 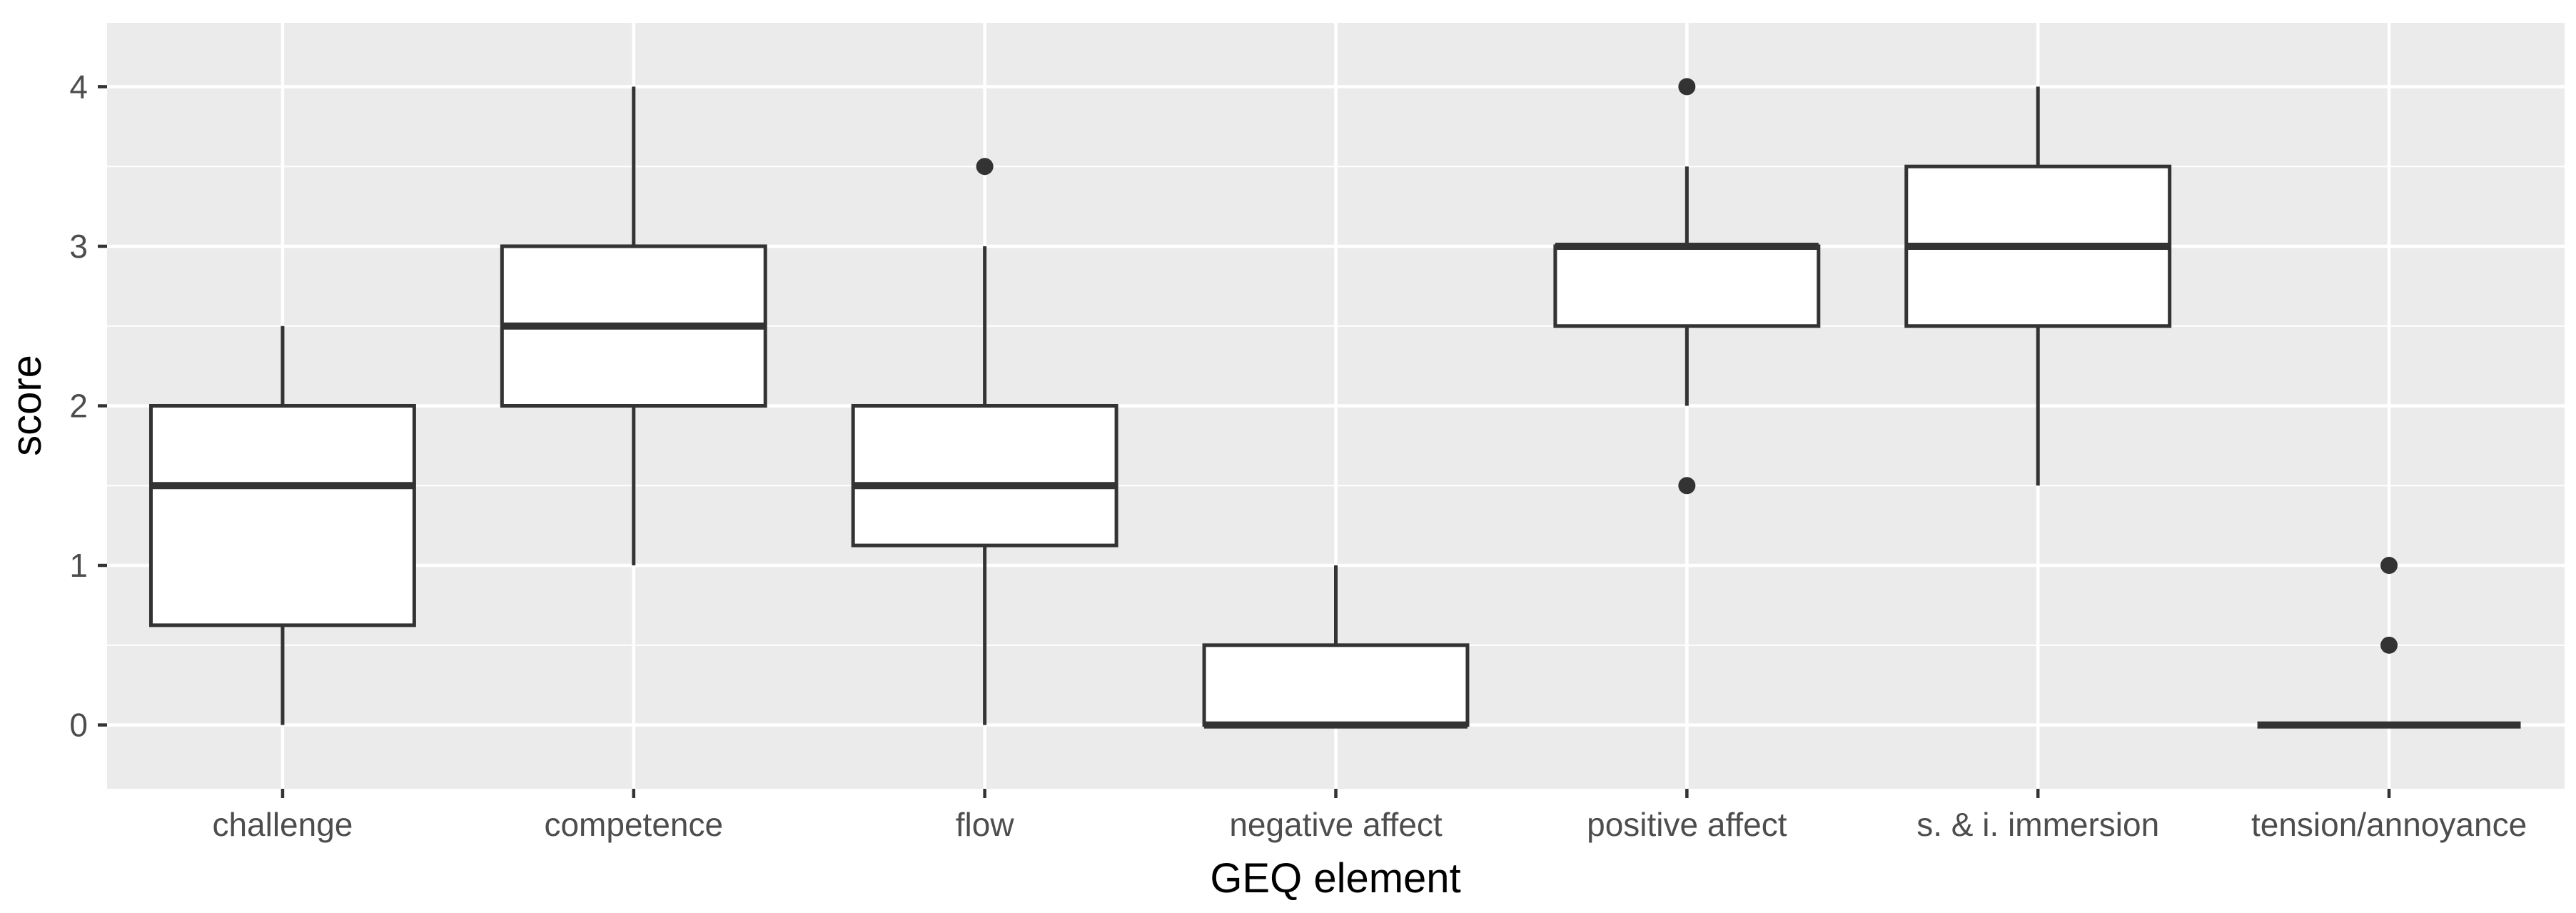 I want to click on y-tick-label: 3, so click(x=78, y=246).